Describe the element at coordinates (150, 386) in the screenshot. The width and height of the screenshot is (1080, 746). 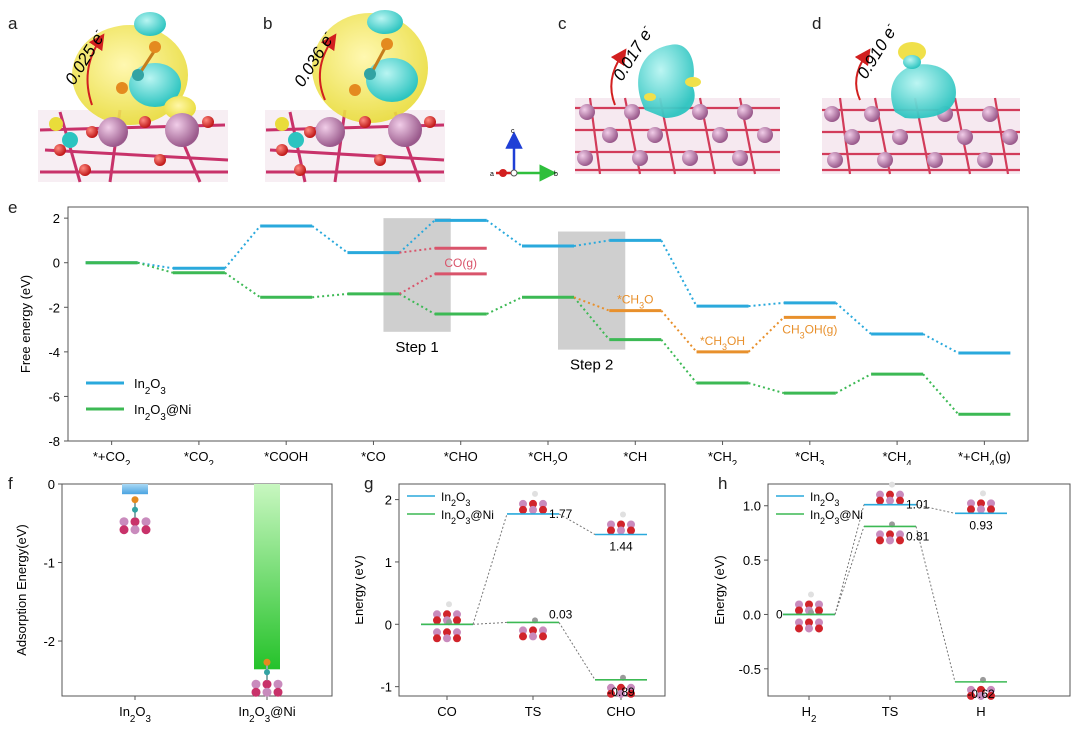
I see `chart-e-legend-label: In2O3` at that location.